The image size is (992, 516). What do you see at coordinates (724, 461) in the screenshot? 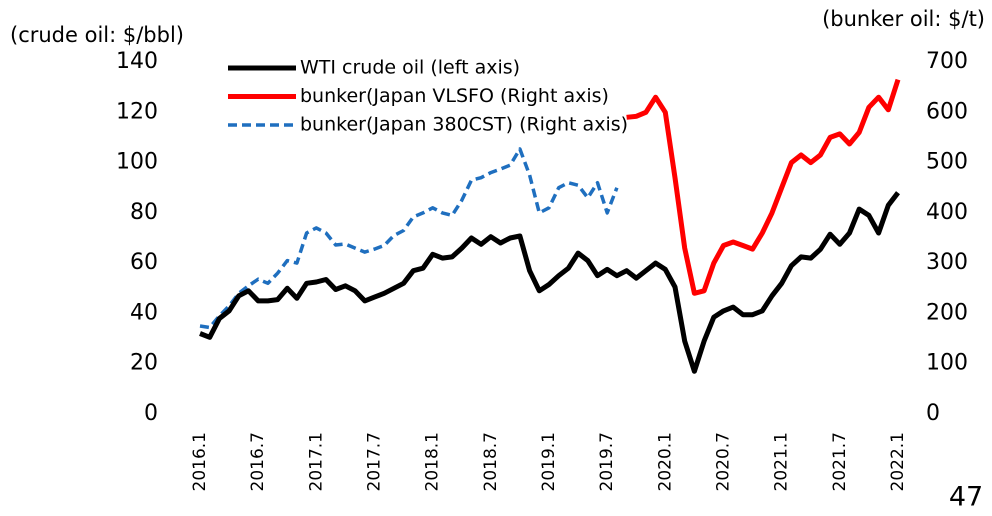
I see `x-tick-label: 2020.7` at bounding box center [724, 461].